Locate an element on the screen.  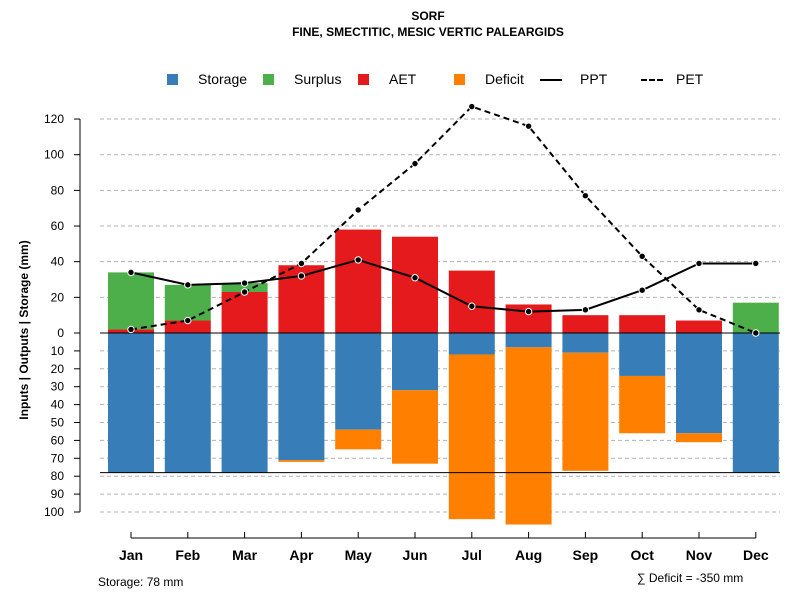
x-tick-label: May is located at coordinates (358, 555).